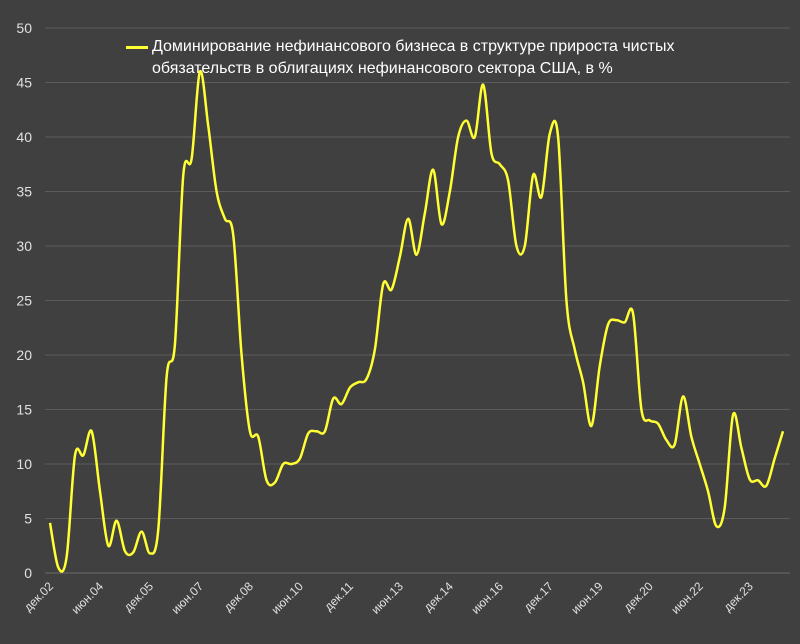 The width and height of the screenshot is (800, 644). I want to click on y-tick-label: 15, so click(24, 410).